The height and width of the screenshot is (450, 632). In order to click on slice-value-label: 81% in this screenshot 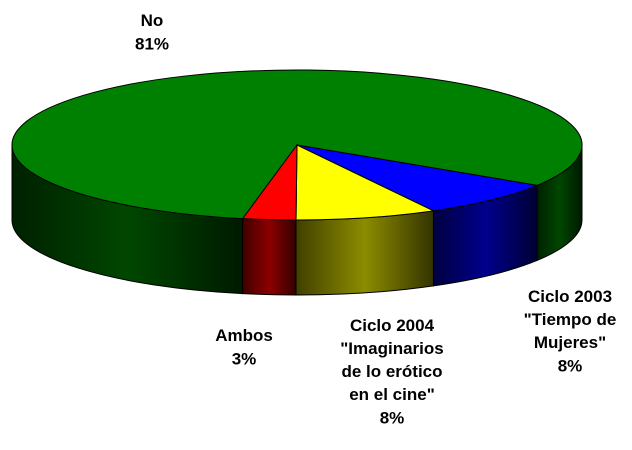, I will do `click(152, 43)`.